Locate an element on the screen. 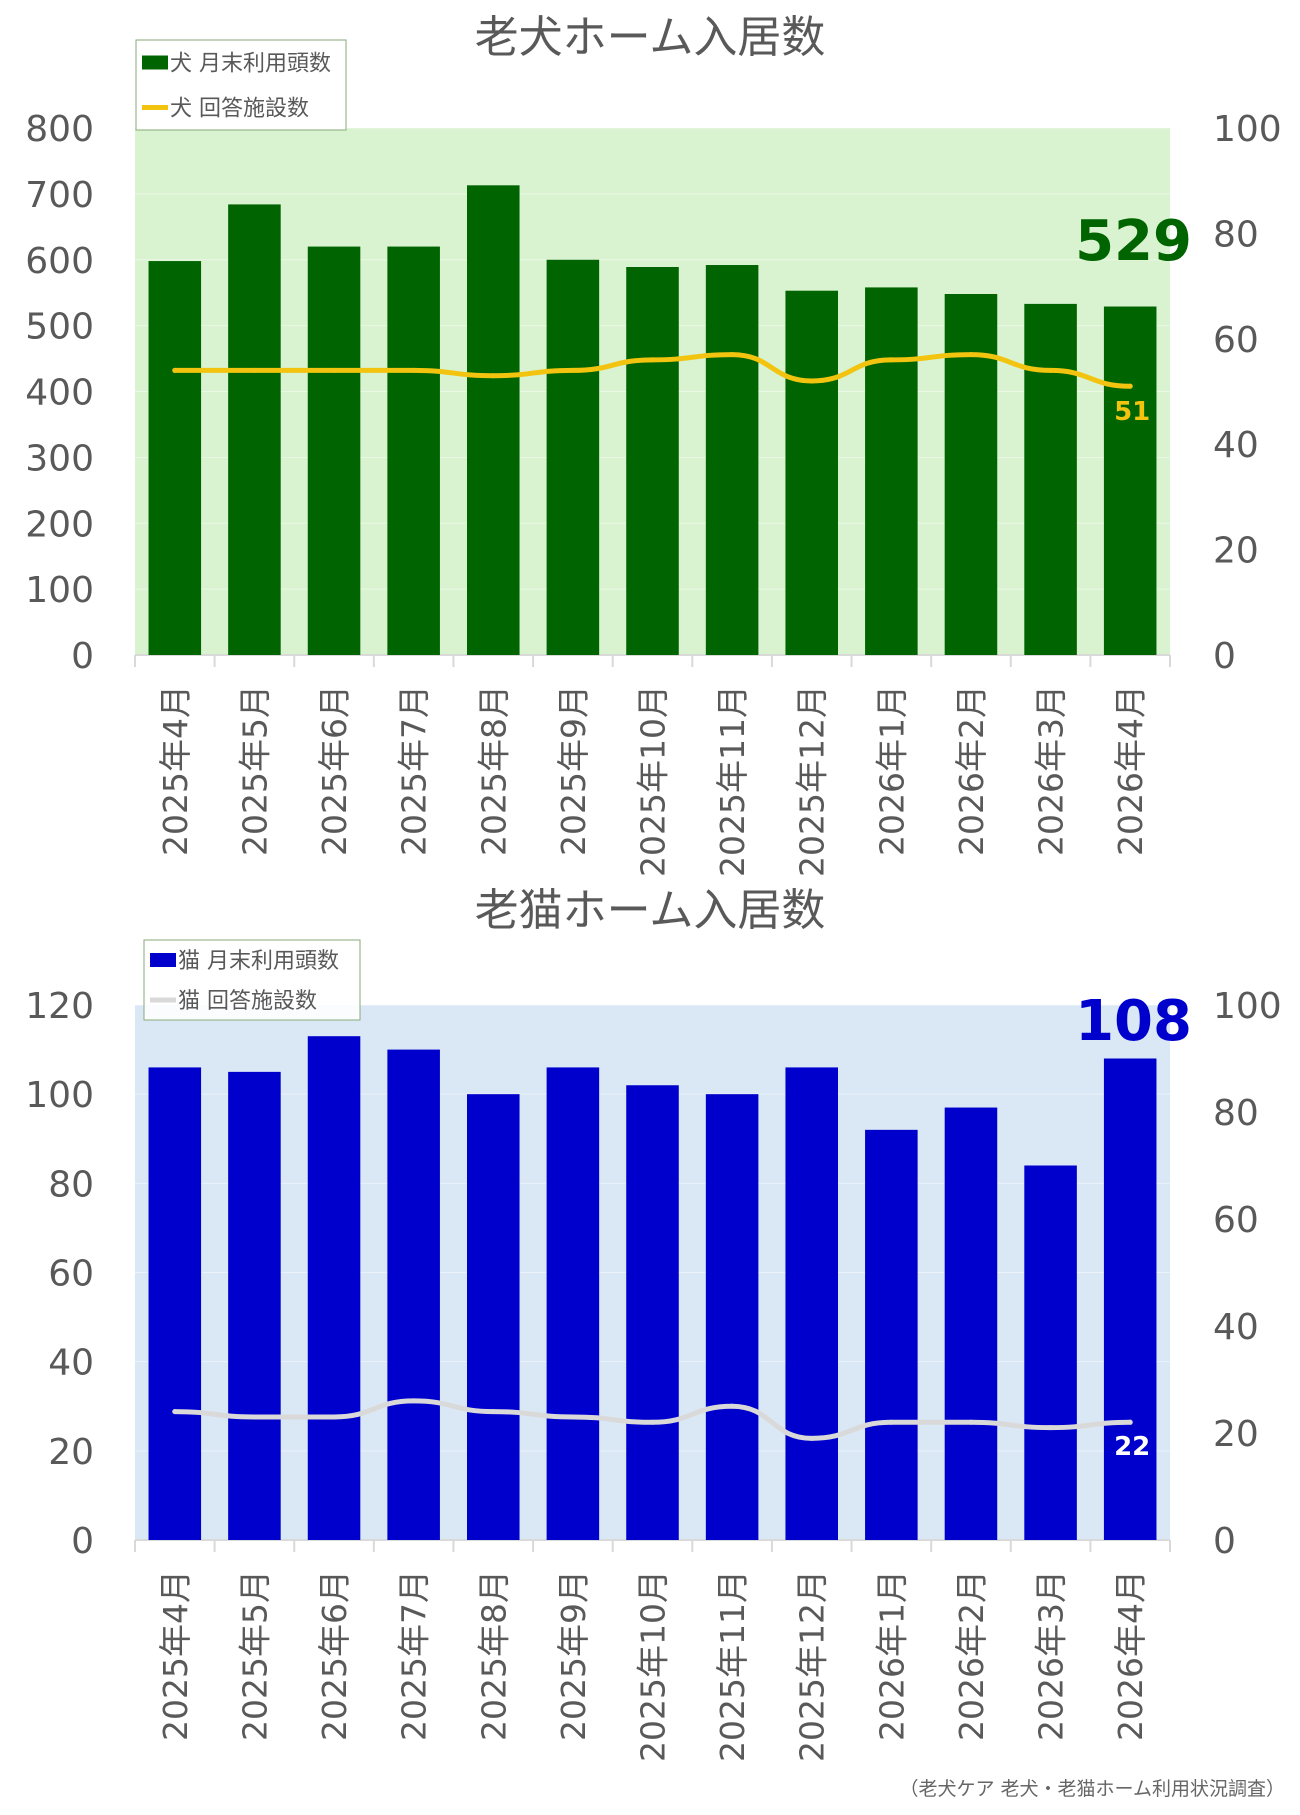 This screenshot has width=1300, height=1815. x-tick-label: 2025年5月 is located at coordinates (254, 1655).